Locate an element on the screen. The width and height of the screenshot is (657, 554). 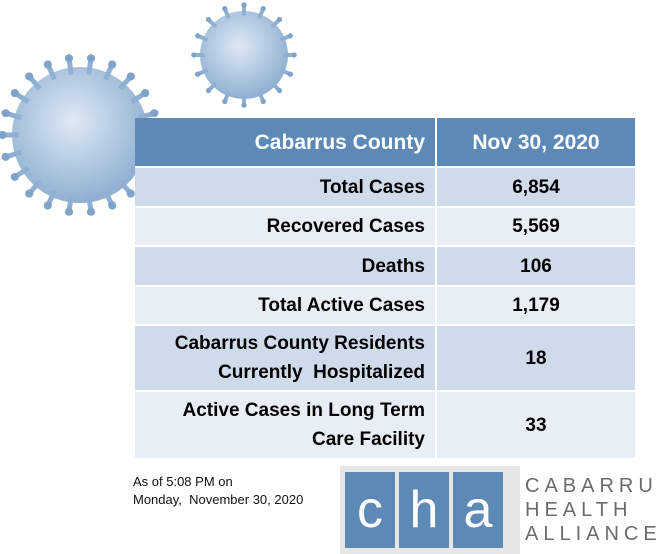
header-row: Cabarrus County Nov 30, 2020 is located at coordinates (385, 143).